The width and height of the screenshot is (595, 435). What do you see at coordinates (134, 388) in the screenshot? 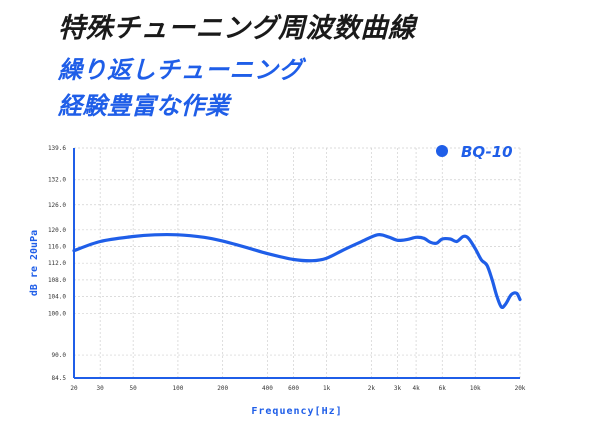
I see `x-tick-label: 50` at bounding box center [134, 388].